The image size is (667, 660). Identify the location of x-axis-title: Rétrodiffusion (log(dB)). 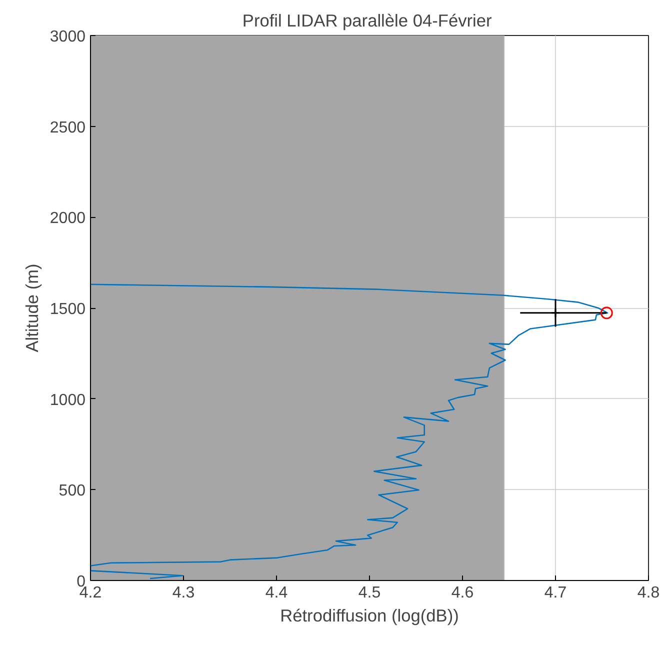
(369, 616).